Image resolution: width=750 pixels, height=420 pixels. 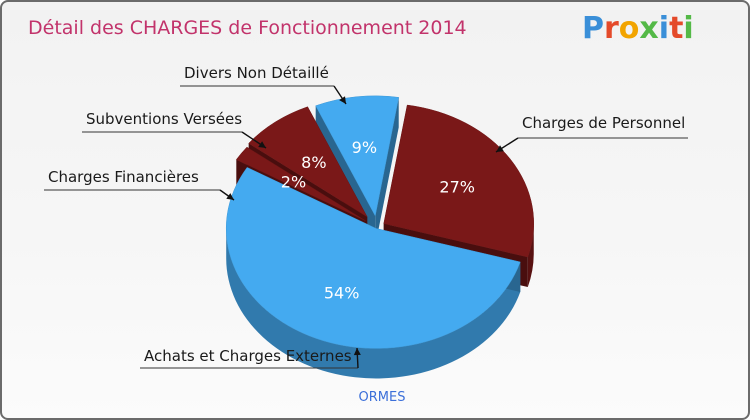 I want to click on category-label: Charges Financières, so click(x=123, y=177).